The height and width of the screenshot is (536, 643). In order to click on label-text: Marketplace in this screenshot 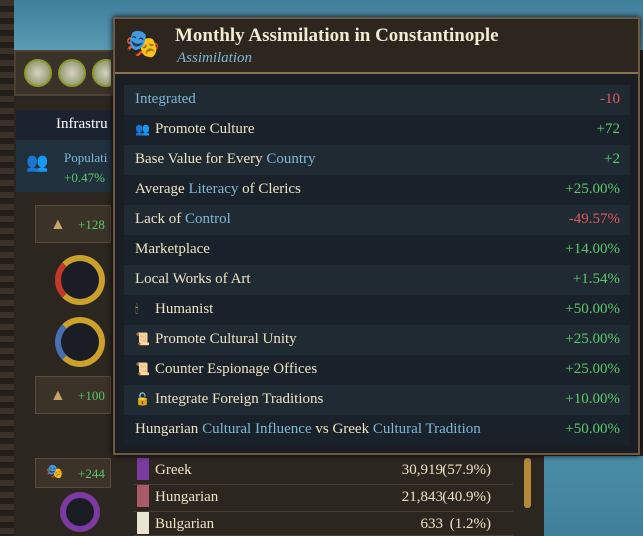, I will do `click(172, 249)`.